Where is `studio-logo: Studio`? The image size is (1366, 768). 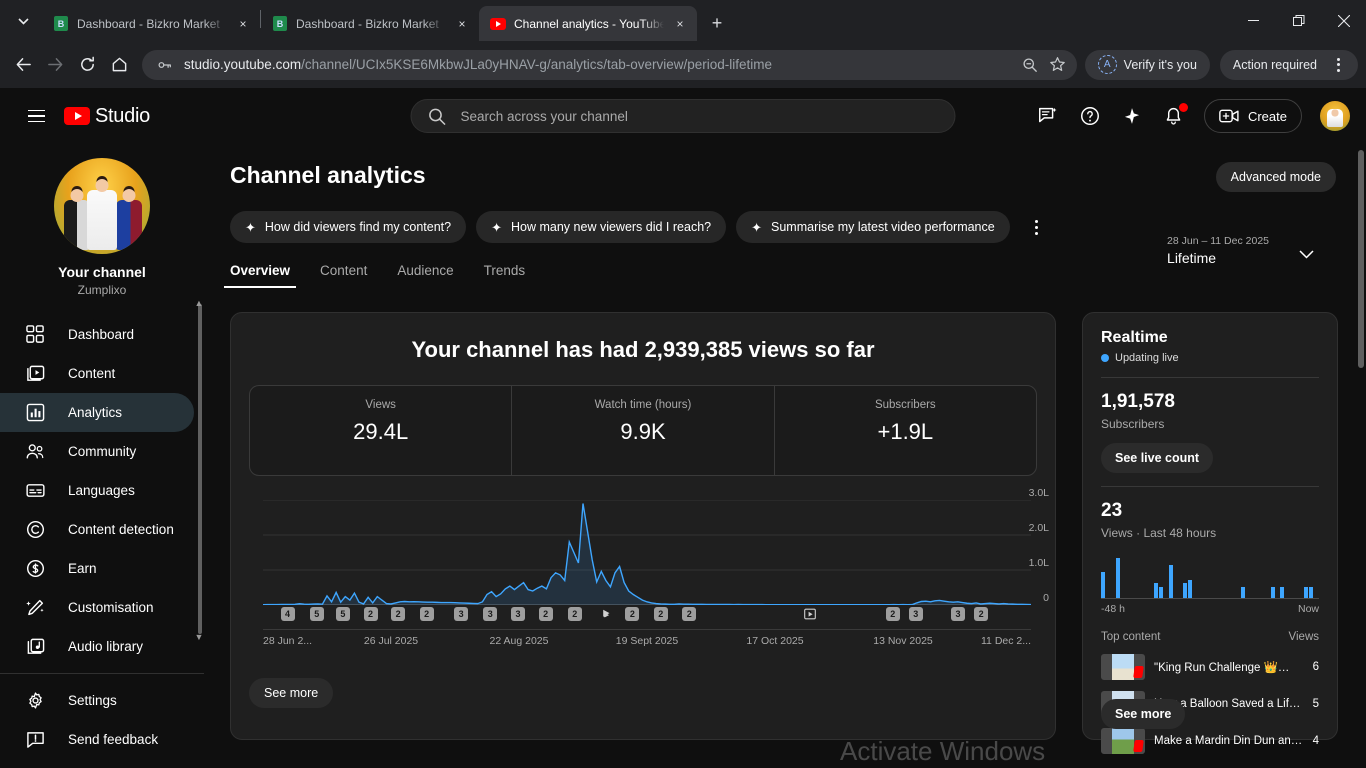
studio-logo: Studio is located at coordinates (107, 116).